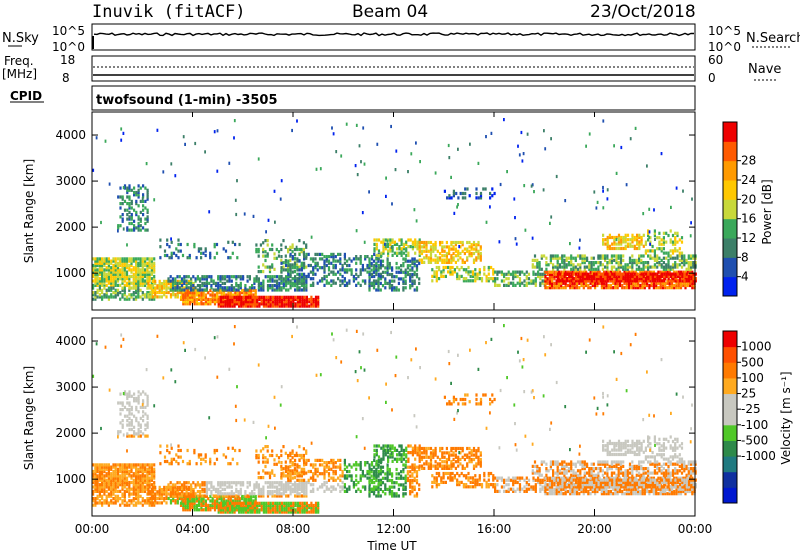  What do you see at coordinates (643, 12) in the screenshot?
I see `date-title: 23/Oct/2018` at bounding box center [643, 12].